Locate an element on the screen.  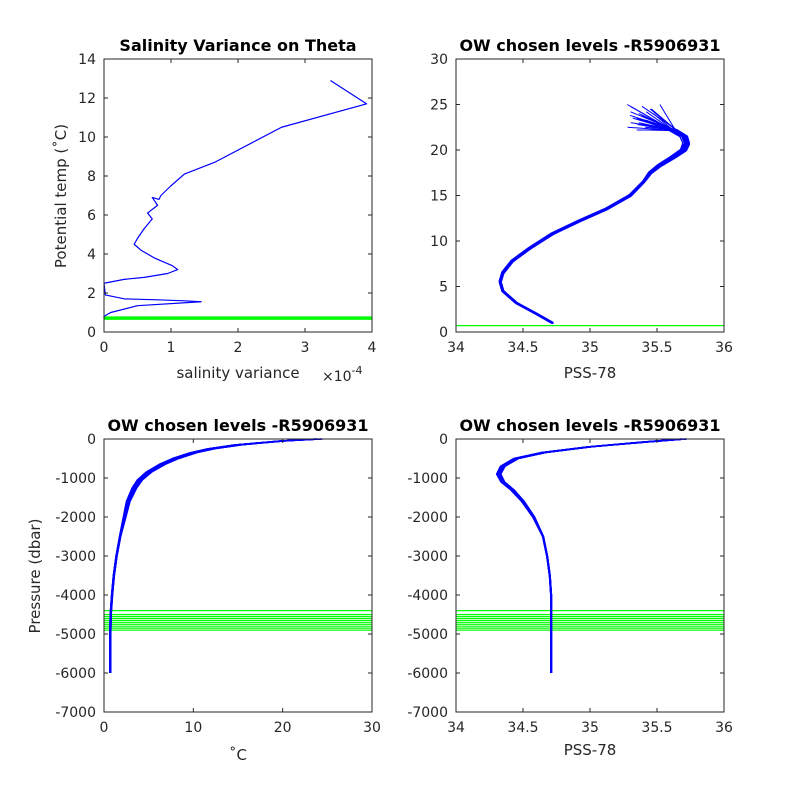
y-axis-label: Pressure (dbar) is located at coordinates (35, 576).